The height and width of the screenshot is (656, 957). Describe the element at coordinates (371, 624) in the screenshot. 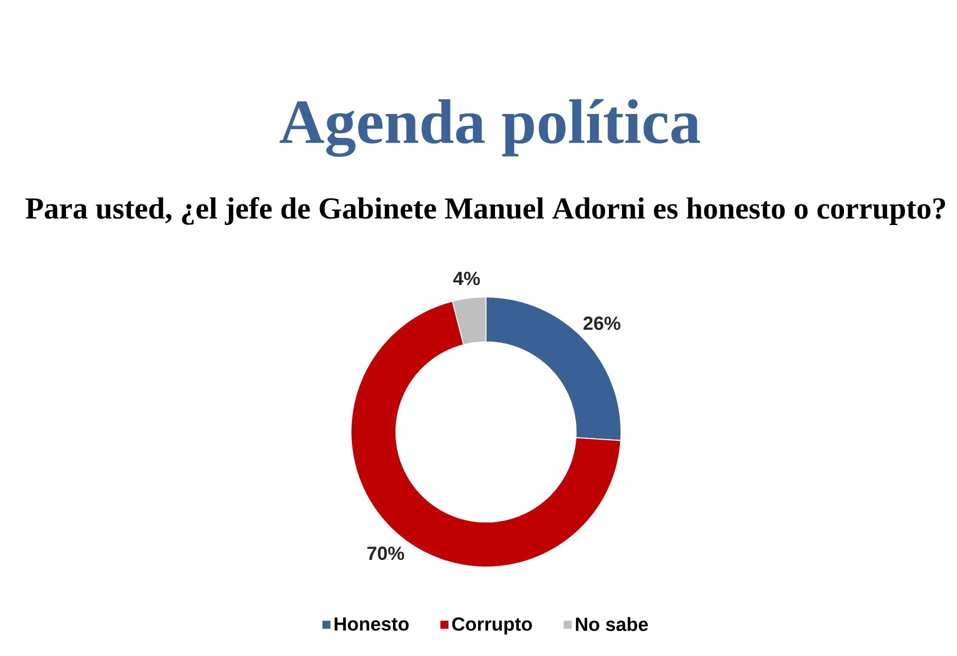

I see `legend-label: Honesto` at that location.